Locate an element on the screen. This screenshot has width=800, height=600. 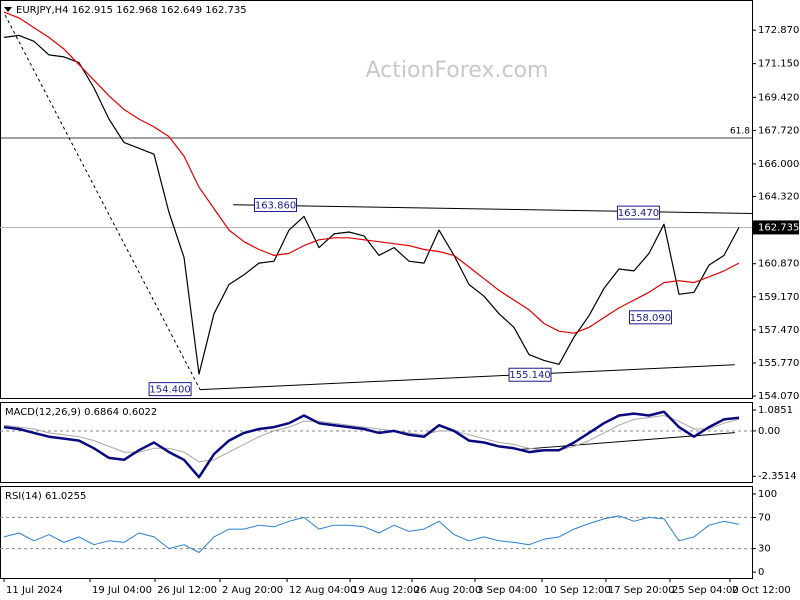
x-tick-label: 10 Sep 12:00 is located at coordinates (577, 590).